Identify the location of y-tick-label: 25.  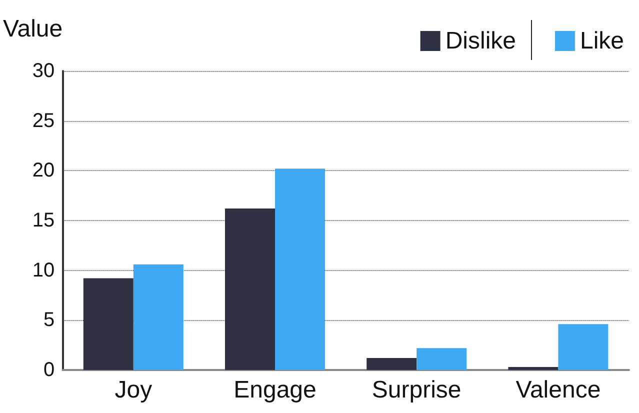
(43, 121).